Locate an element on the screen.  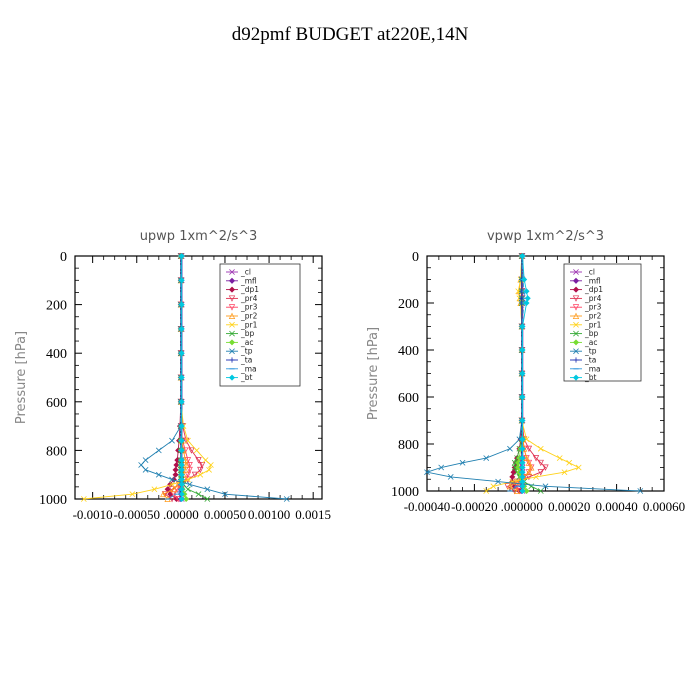
page-title: d92pmf BUDGET at220E,14N is located at coordinates (350, 34).